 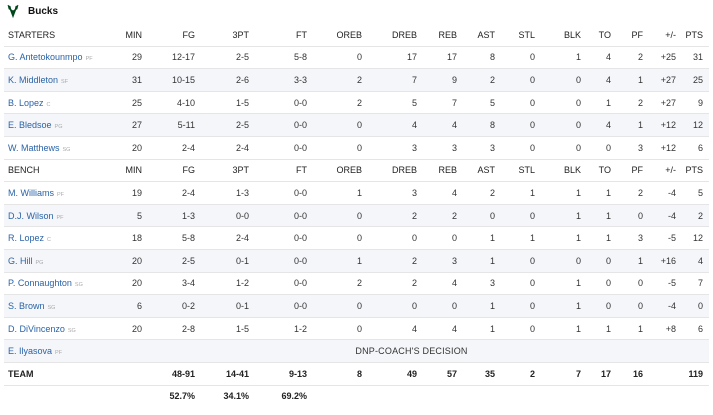 What do you see at coordinates (39, 262) in the screenshot?
I see `player-position: PG` at bounding box center [39, 262].